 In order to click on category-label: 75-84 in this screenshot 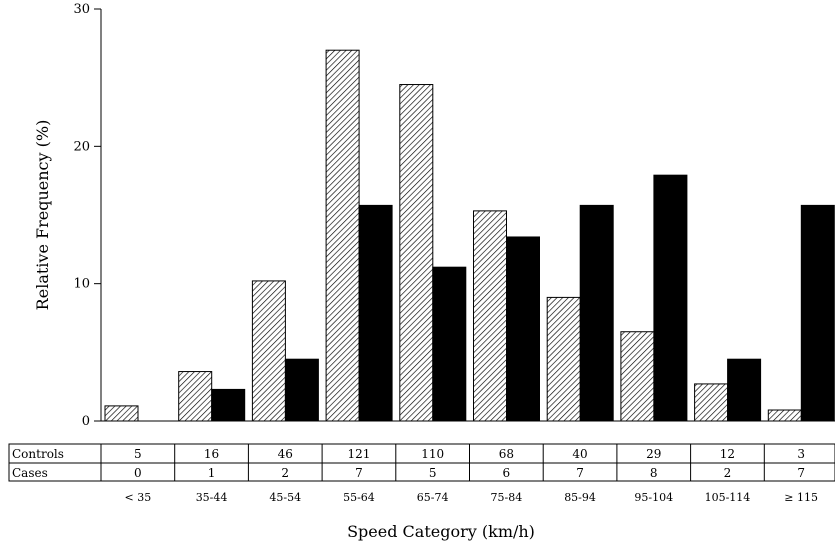, I will do `click(506, 497)`.